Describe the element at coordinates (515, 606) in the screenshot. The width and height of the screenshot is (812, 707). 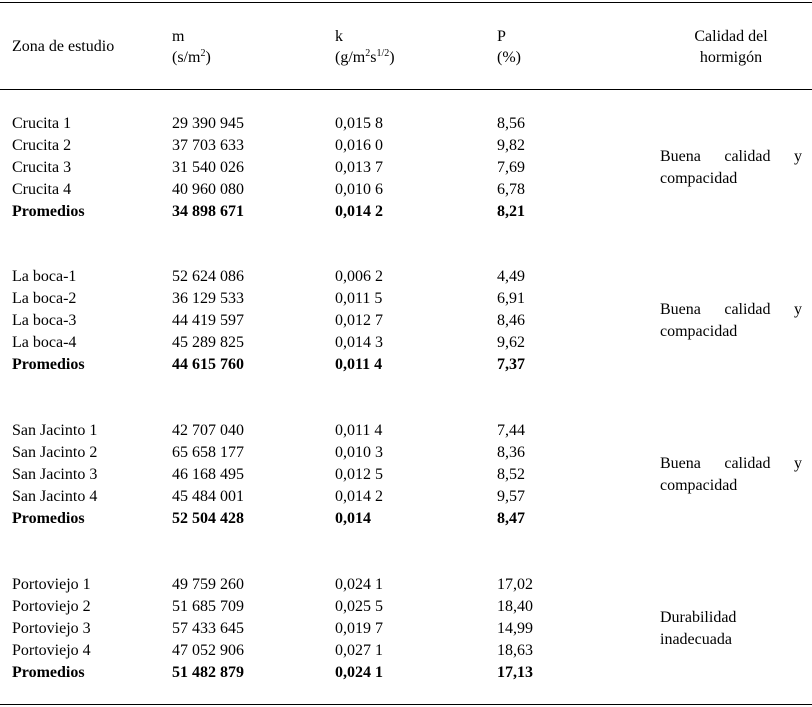
I see `cell-p: 18,40` at that location.